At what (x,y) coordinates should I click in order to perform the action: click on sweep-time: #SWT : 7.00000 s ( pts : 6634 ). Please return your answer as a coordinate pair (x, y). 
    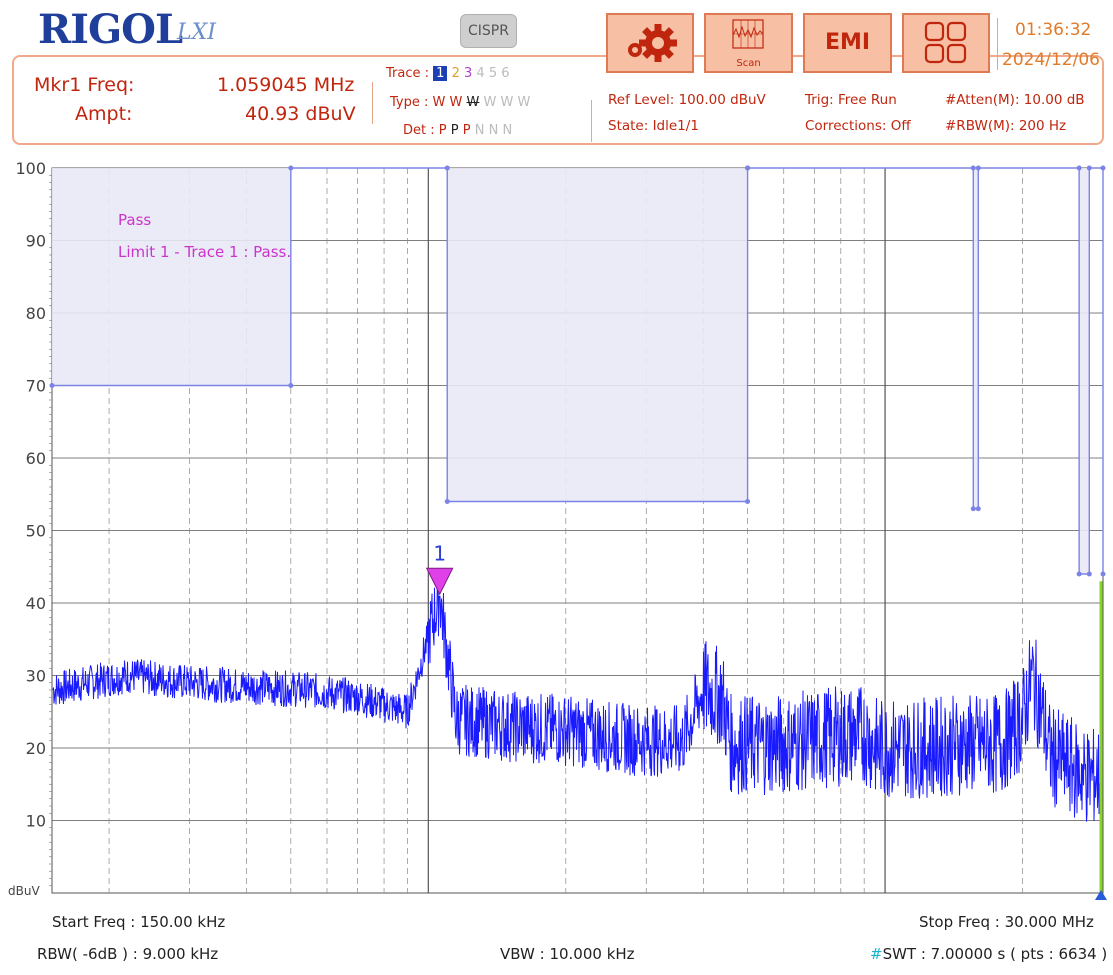
    Looking at the image, I should click on (988, 954).